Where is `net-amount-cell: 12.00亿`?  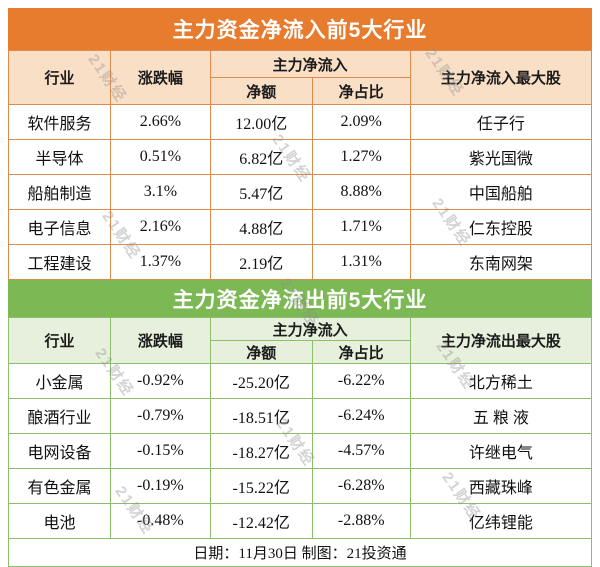 net-amount-cell: 12.00亿 is located at coordinates (261, 122).